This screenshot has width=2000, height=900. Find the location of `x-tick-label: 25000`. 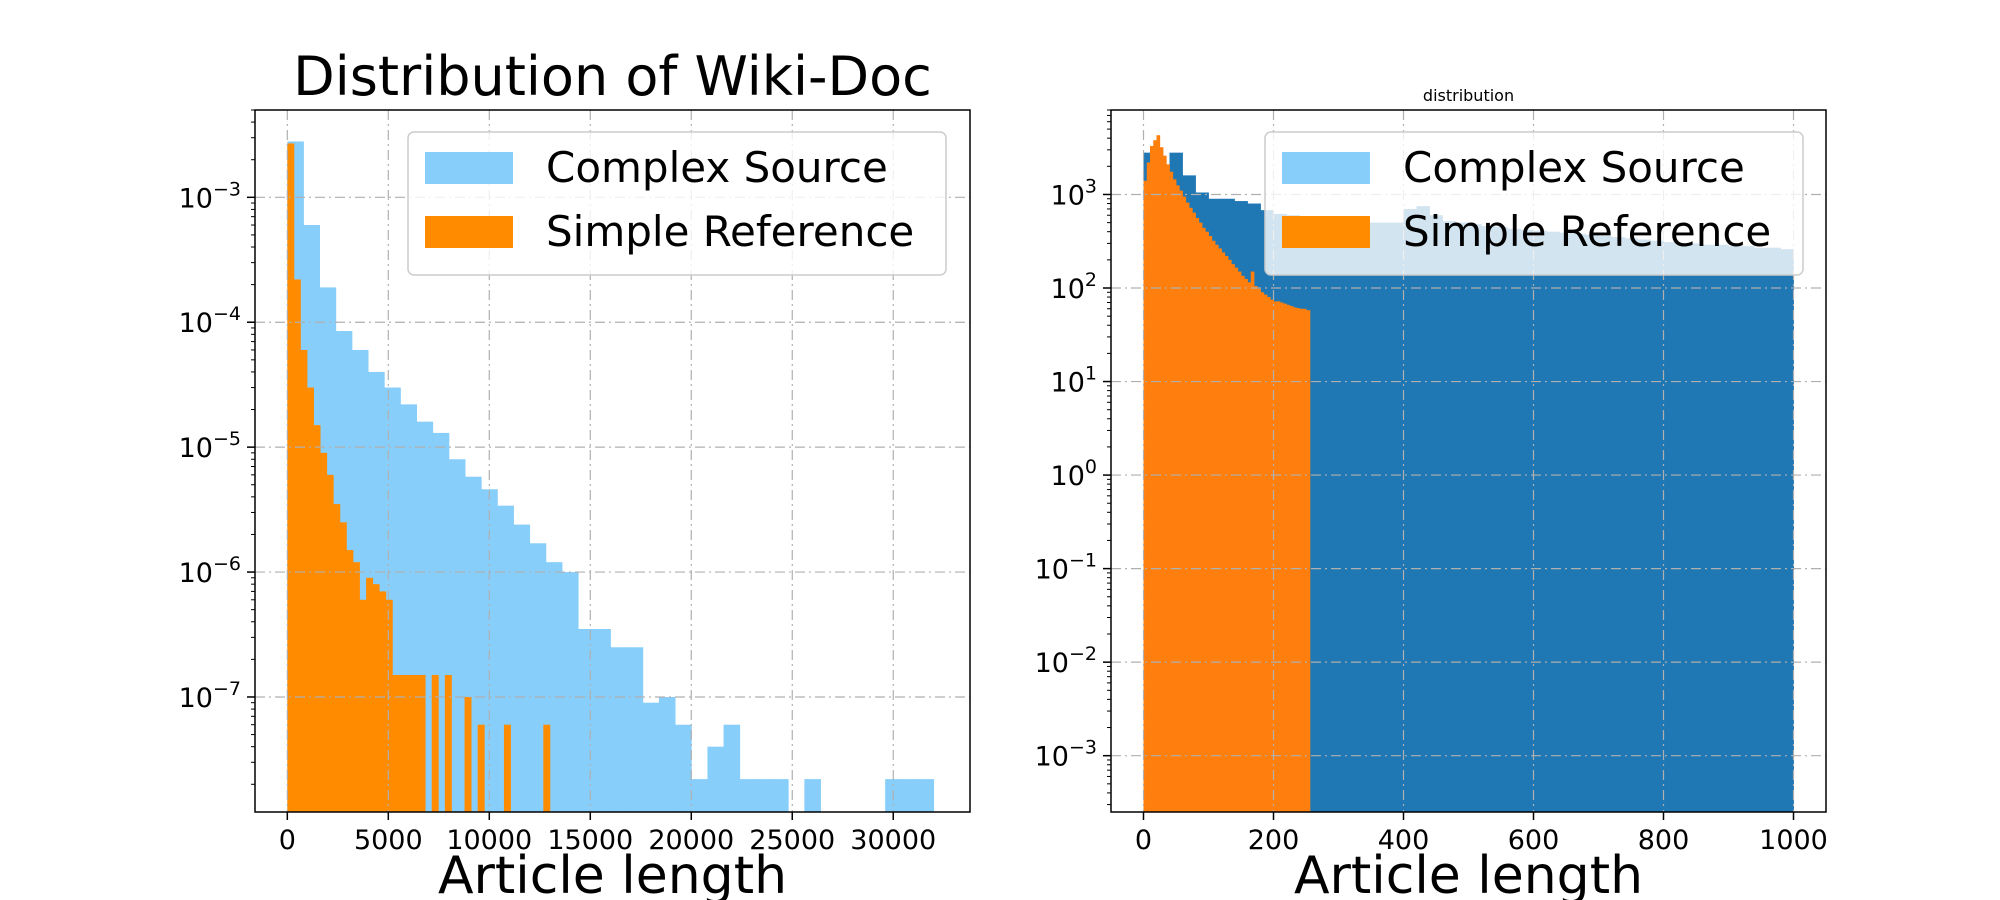

x-tick-label: 25000 is located at coordinates (792, 840).